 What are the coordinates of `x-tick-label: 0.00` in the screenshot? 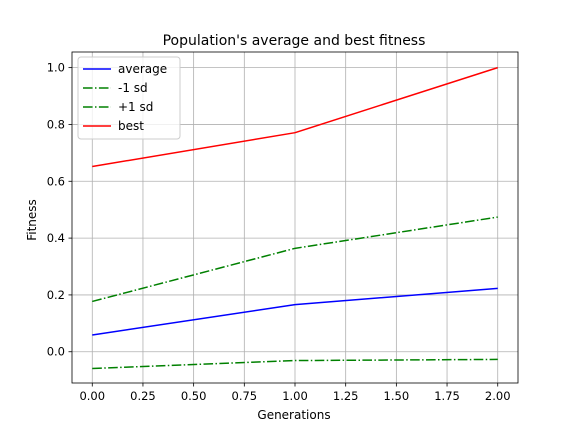 It's located at (92, 396).